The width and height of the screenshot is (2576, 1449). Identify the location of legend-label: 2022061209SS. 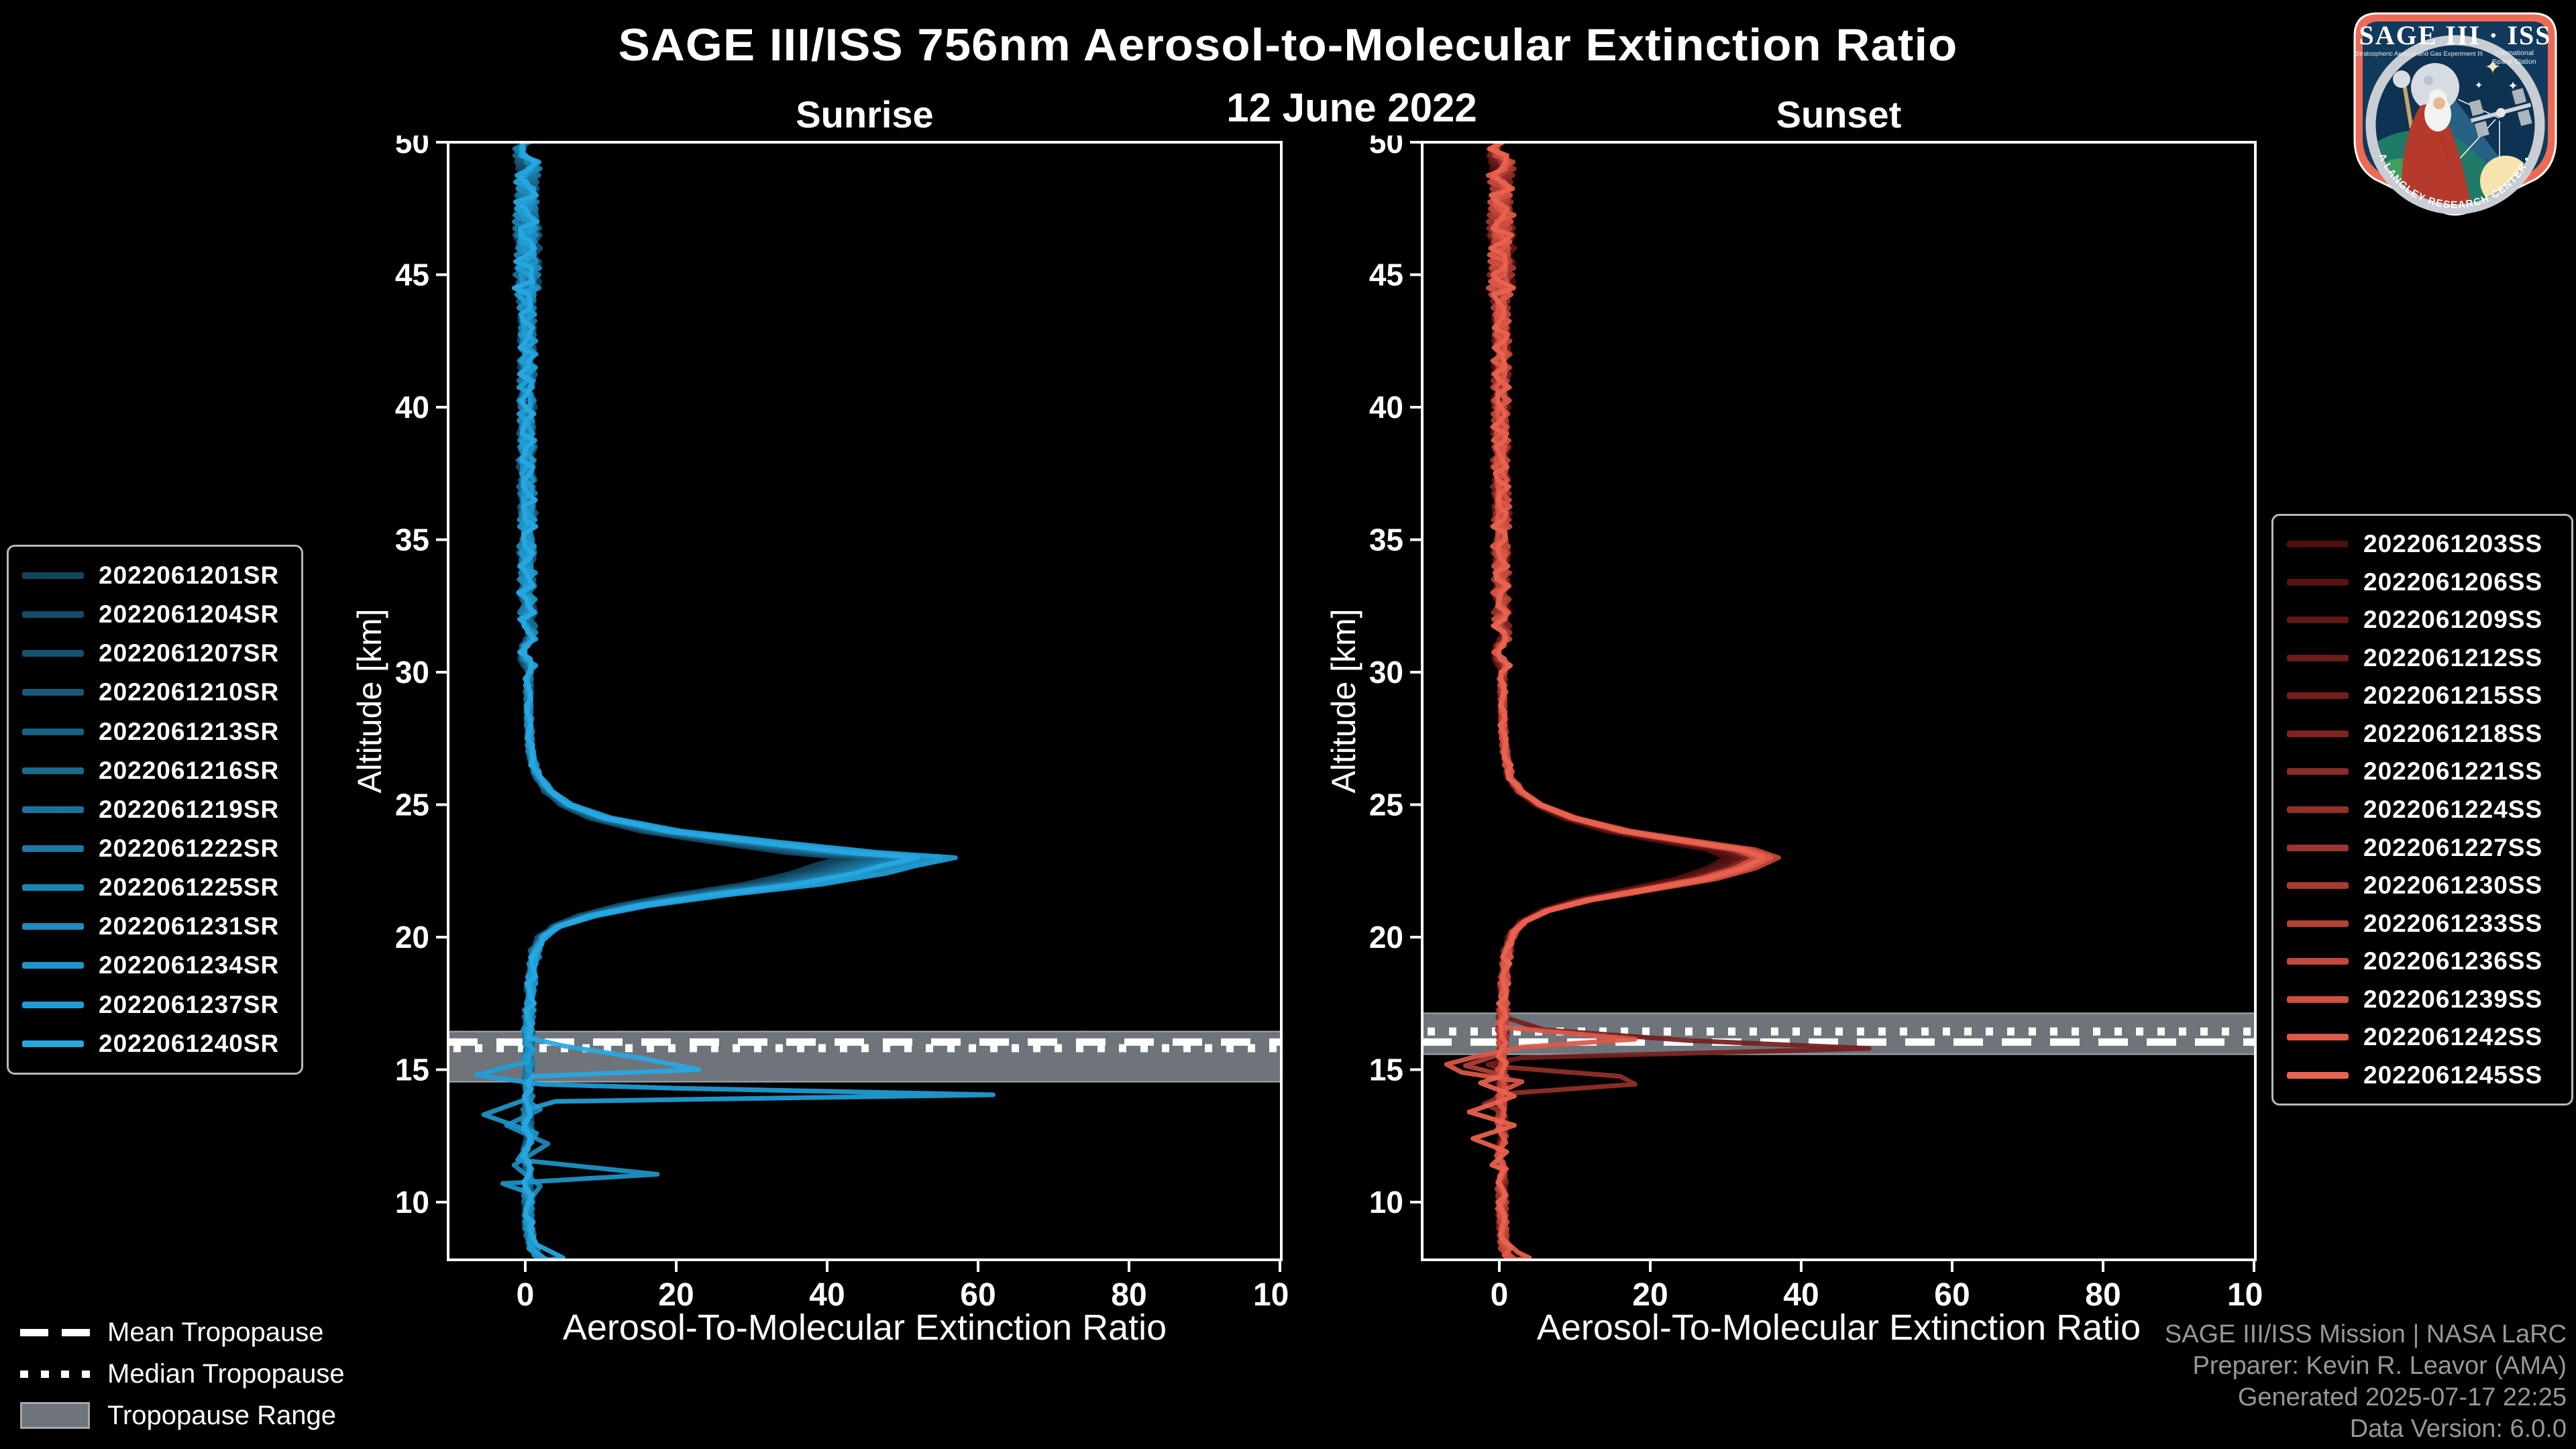
(2453, 620).